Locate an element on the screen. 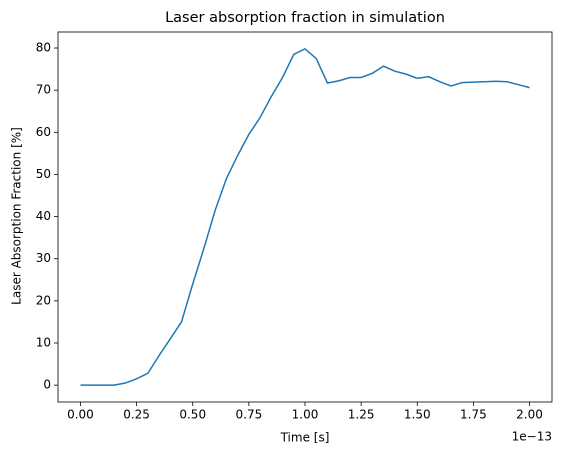 The height and width of the screenshot is (455, 562). x-offset-label: 1e−13 is located at coordinates (532, 437).